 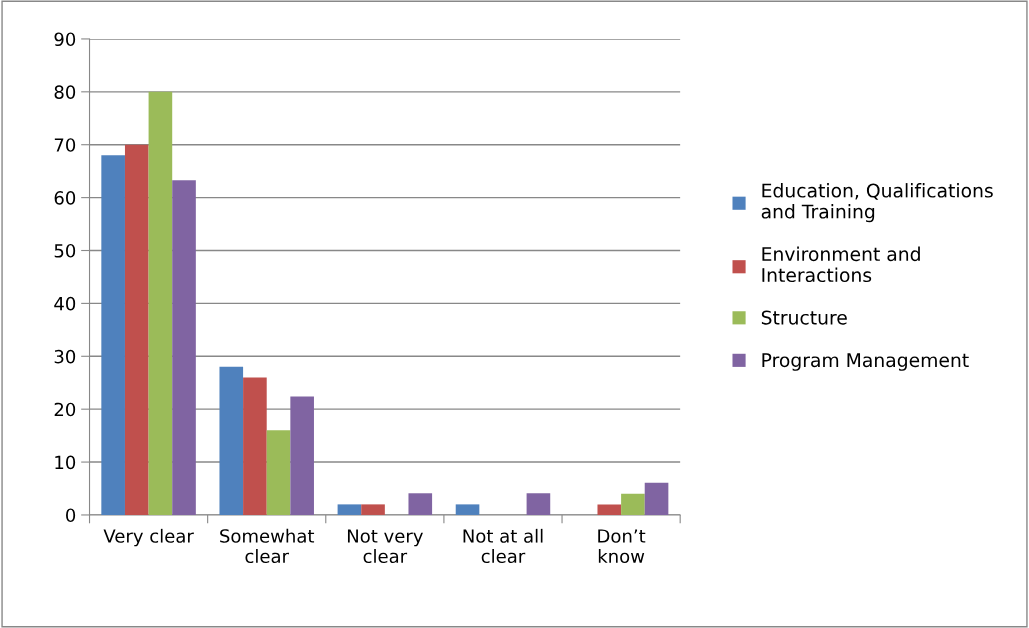 What do you see at coordinates (65, 303) in the screenshot?
I see `y-tick-label: 40` at bounding box center [65, 303].